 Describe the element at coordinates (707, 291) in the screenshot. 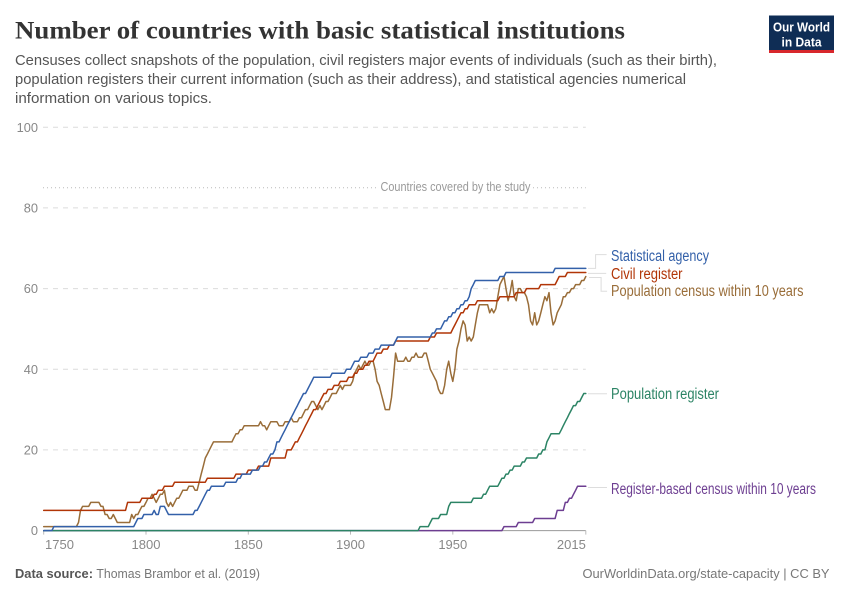

I see `svg-text:Population census within 10 ye: Population census within 10 years` at that location.